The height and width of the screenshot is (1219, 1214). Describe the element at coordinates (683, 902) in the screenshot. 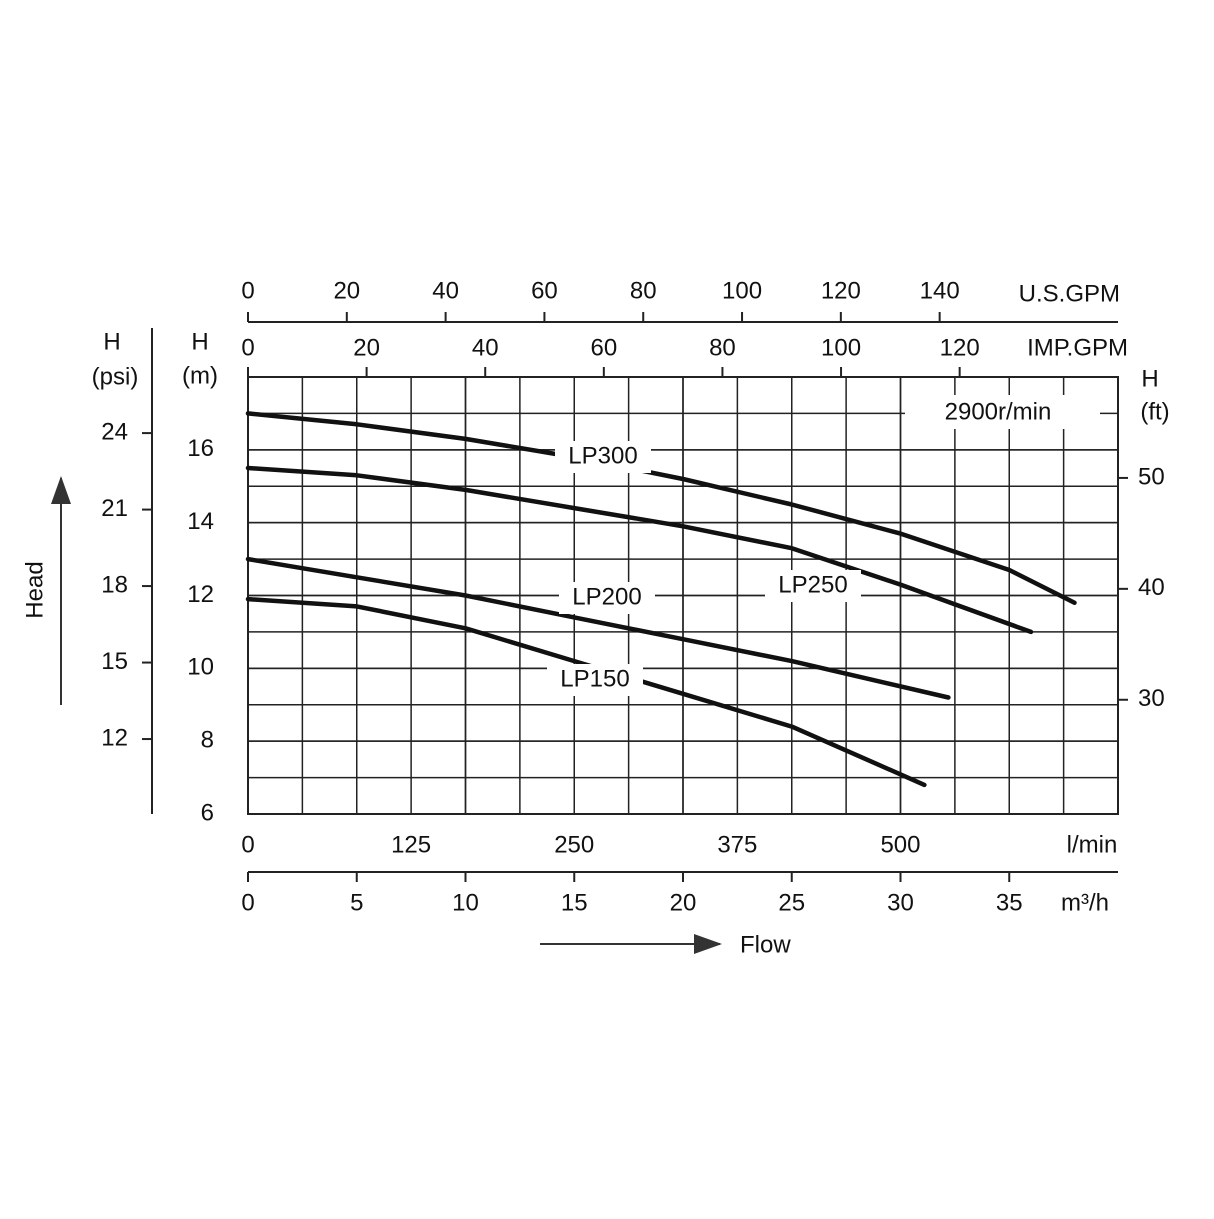

I see `x-tick-label: 20` at that location.